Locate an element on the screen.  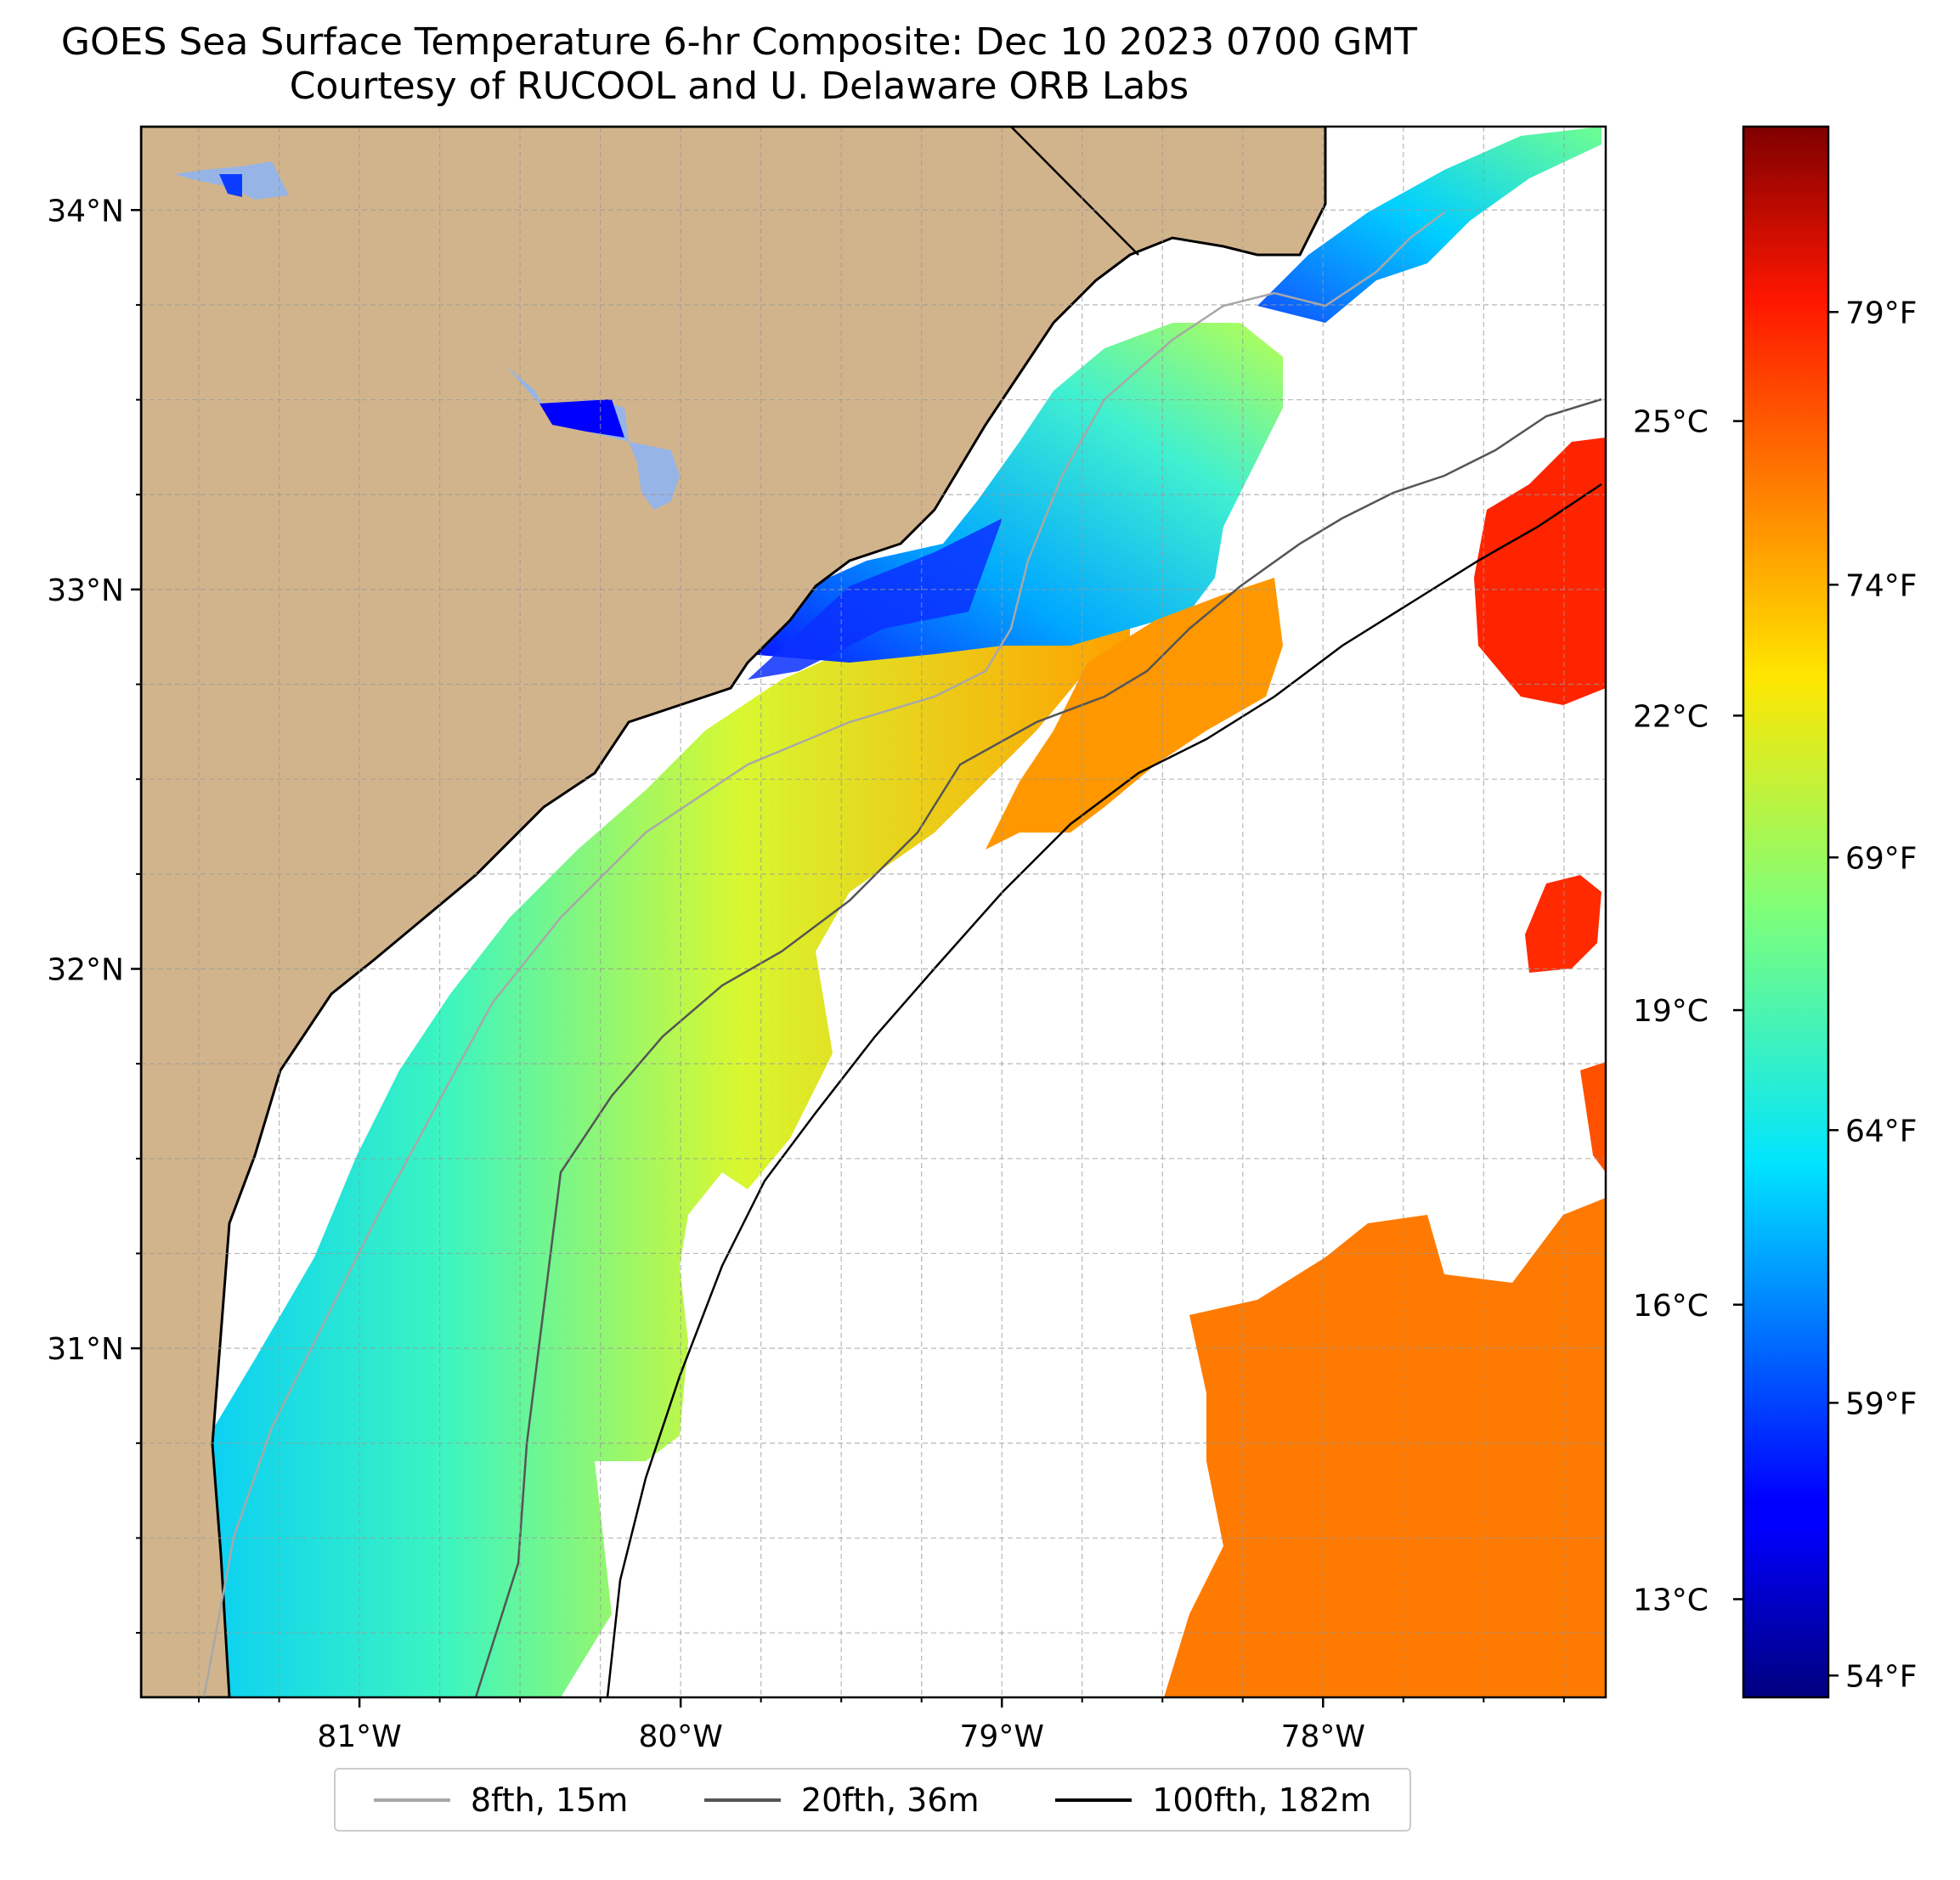
colorbar-celsius-axis: 25°C 22°C 19°C 16°C 13°C is located at coordinates (1688, 1011).